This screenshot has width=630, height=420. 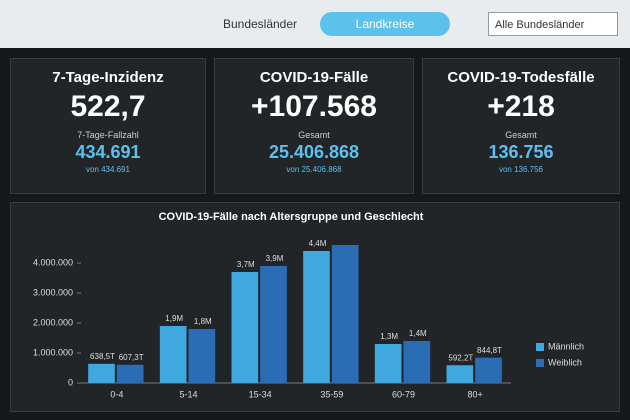 What do you see at coordinates (521, 106) in the screenshot?
I see `card-value: +218` at bounding box center [521, 106].